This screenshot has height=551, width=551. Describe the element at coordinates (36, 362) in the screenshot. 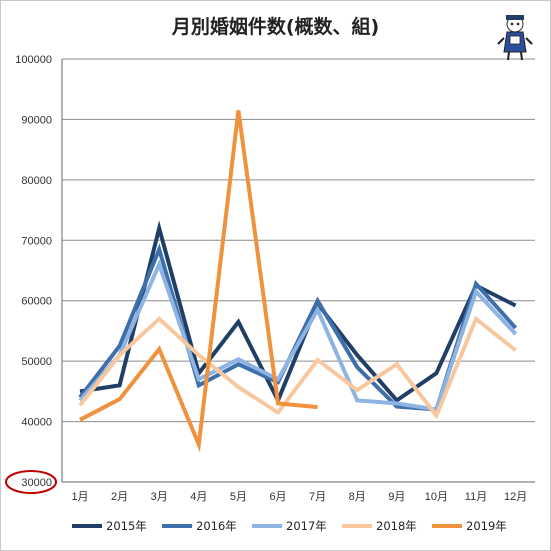

I see `y-tick-label: 50000` at that location.